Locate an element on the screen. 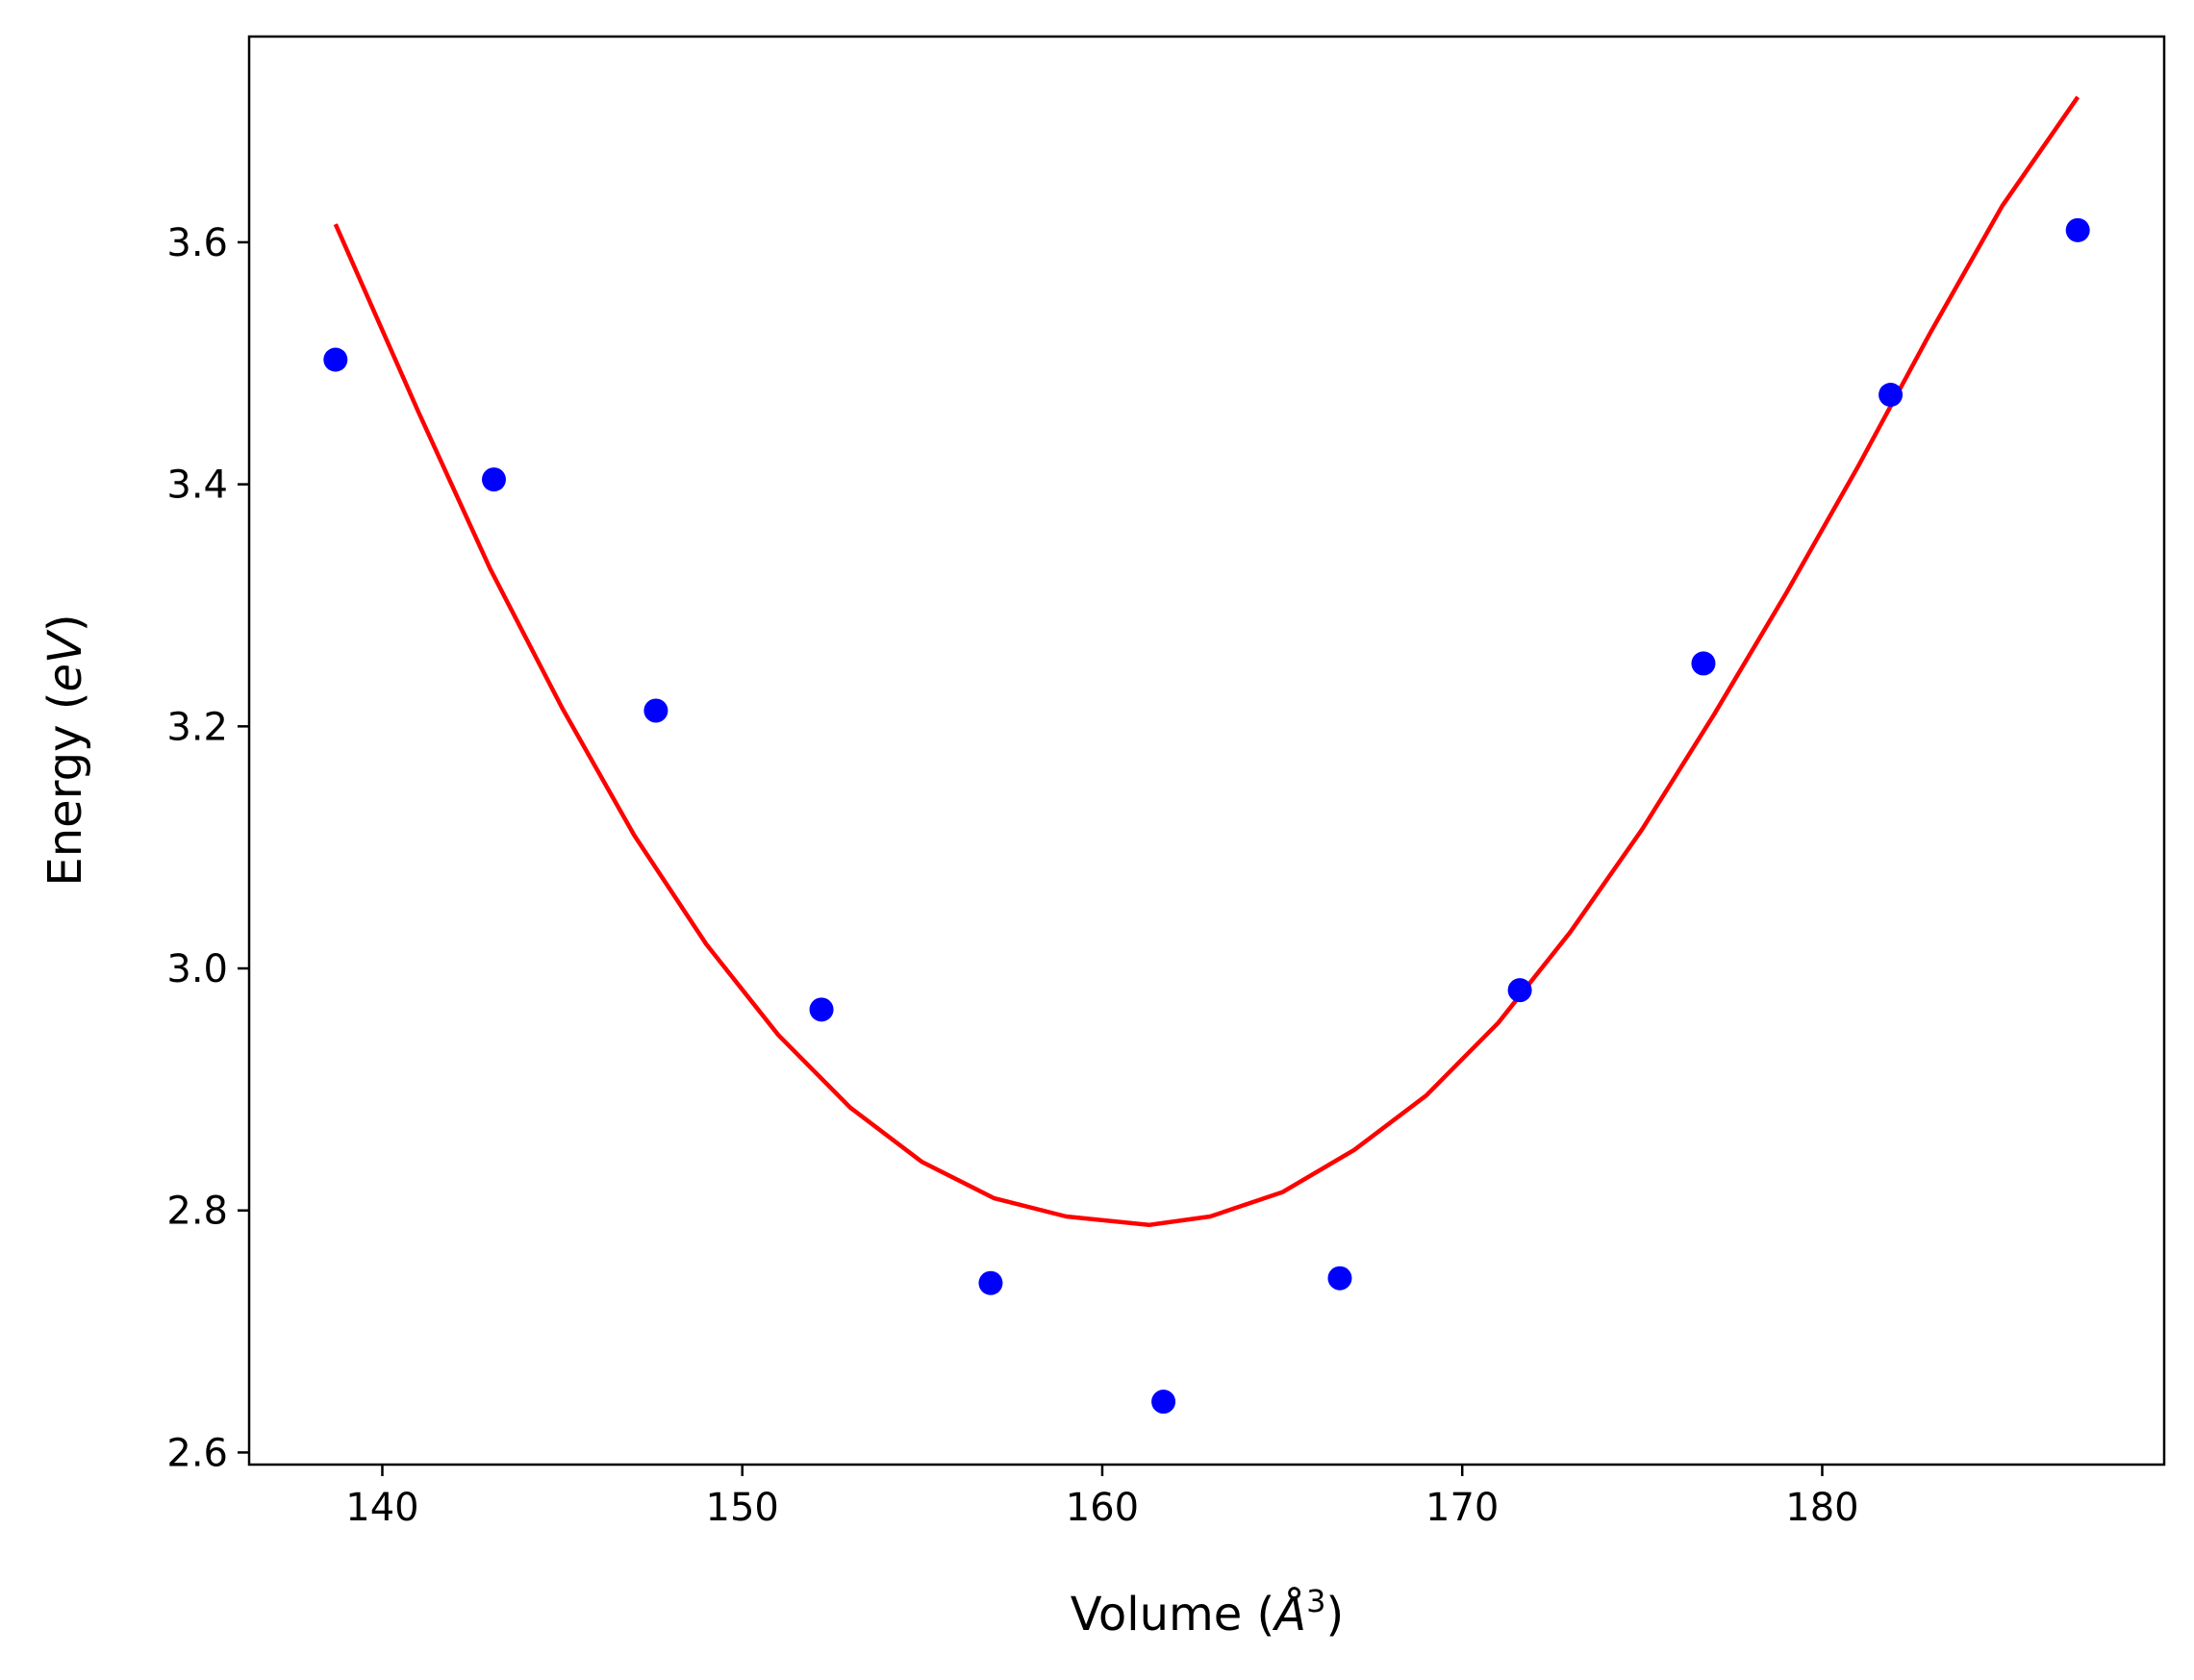 The image size is (2194, 1680). y-tick-label: 2.6 is located at coordinates (197, 1453).